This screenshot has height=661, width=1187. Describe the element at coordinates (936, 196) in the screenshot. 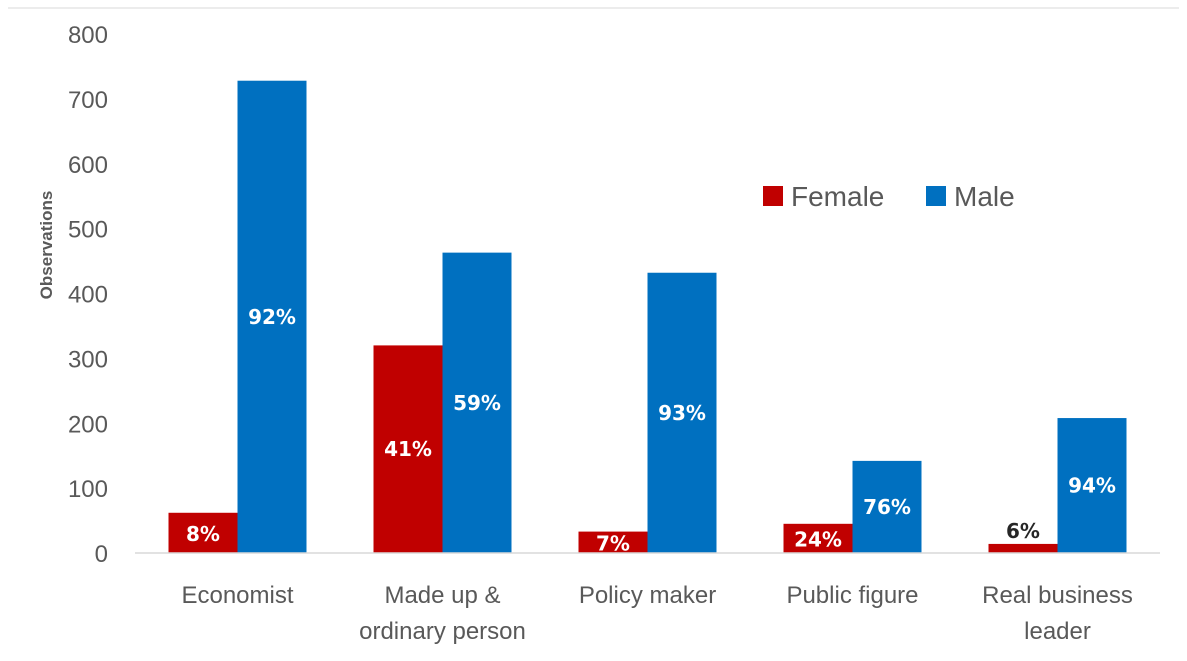

I see `legend-swatch-male` at that location.